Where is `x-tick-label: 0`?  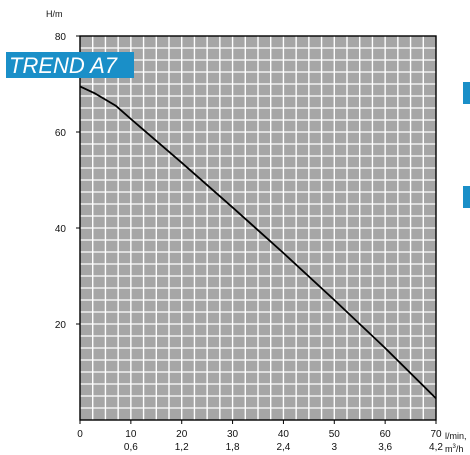
x-tick-label: 0 is located at coordinates (80, 434).